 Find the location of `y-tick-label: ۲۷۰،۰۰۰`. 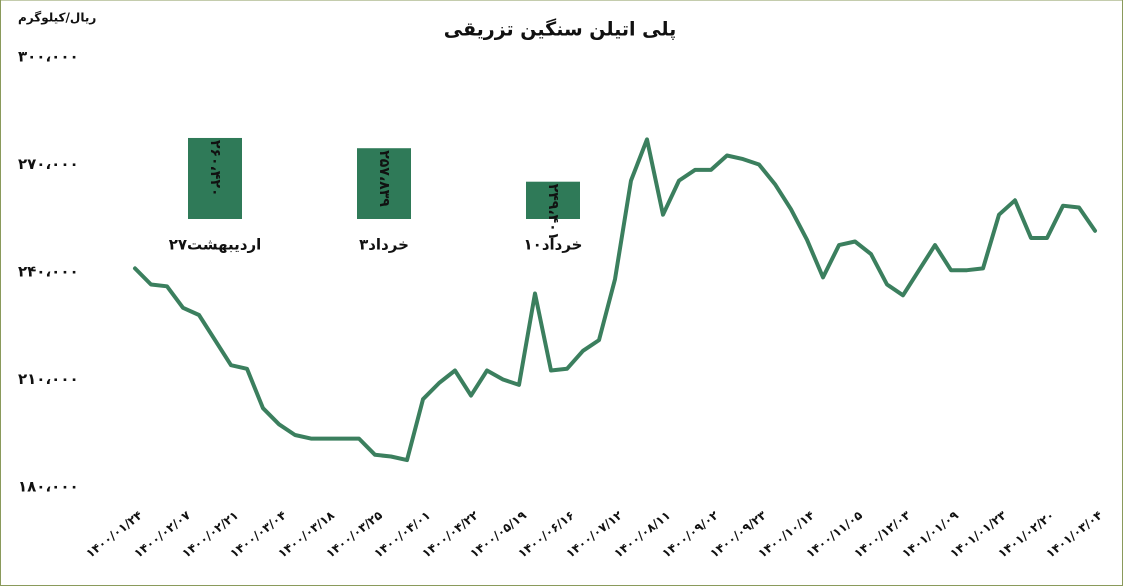

y-tick-label: ۲۷۰،۰۰۰ is located at coordinates (48, 164).